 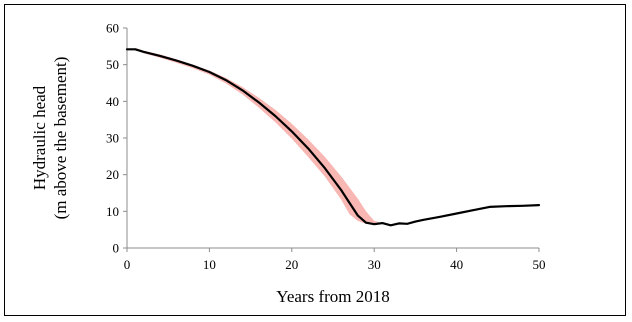 I want to click on x-axis-title: Years from 2018, so click(x=333, y=296).